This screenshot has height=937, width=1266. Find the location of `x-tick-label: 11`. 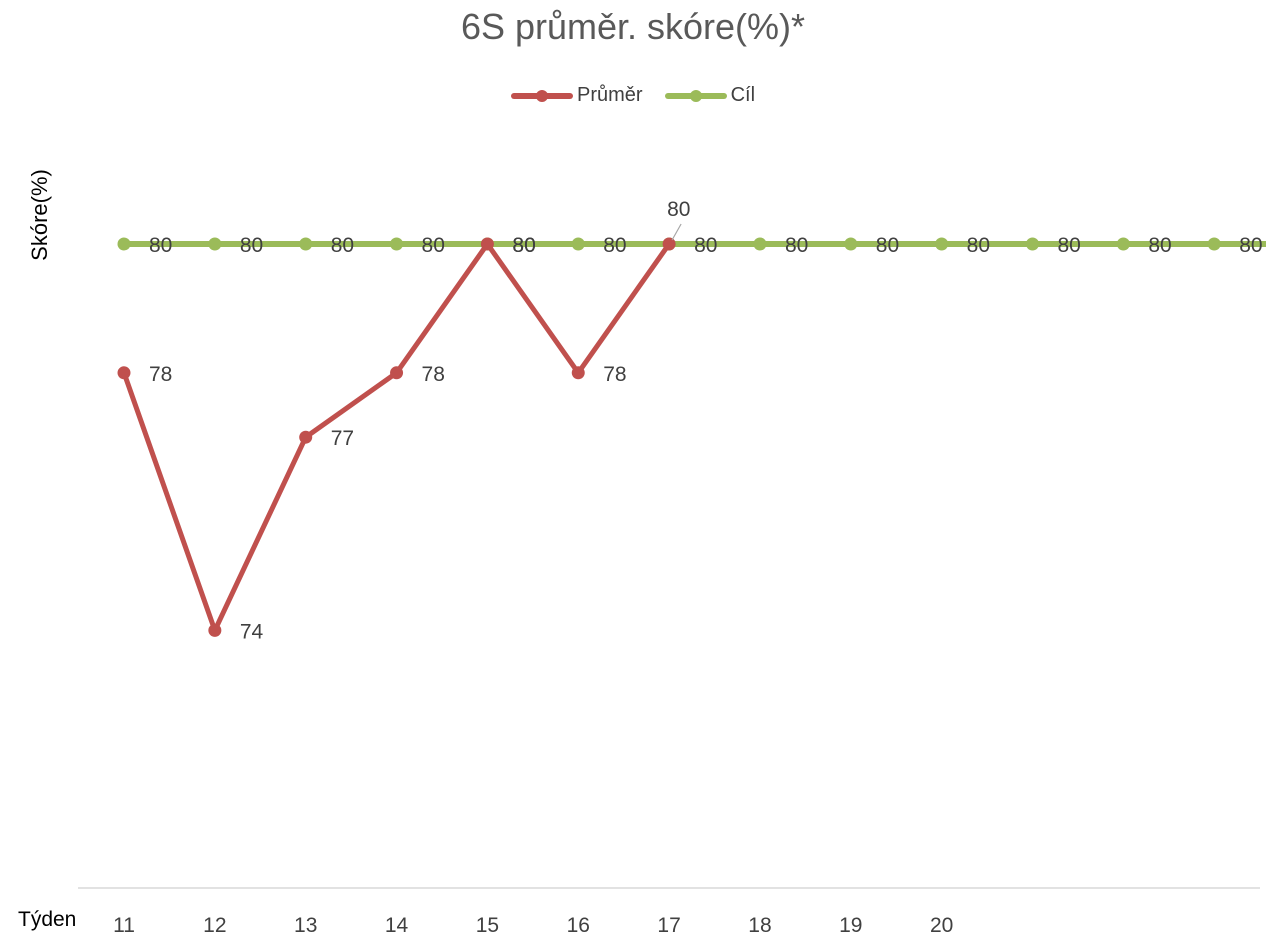

x-tick-label: 11 is located at coordinates (124, 925).